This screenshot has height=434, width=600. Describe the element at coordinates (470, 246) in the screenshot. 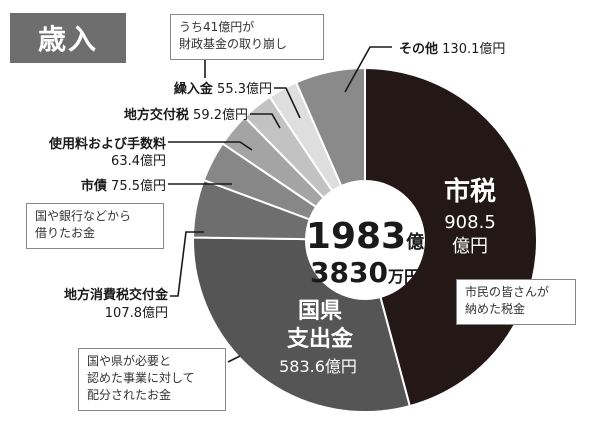

I see `slice-unit-city-tax: 億円` at that location.